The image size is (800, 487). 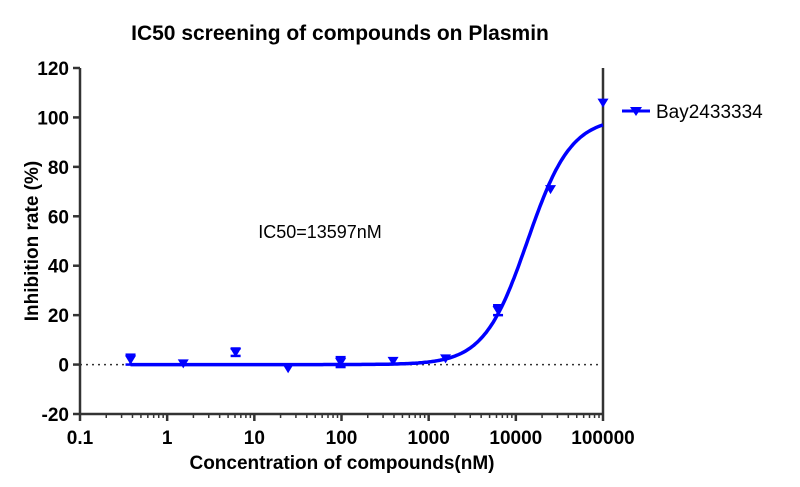 What do you see at coordinates (167, 438) in the screenshot?
I see `x-tick-label: 1` at bounding box center [167, 438].